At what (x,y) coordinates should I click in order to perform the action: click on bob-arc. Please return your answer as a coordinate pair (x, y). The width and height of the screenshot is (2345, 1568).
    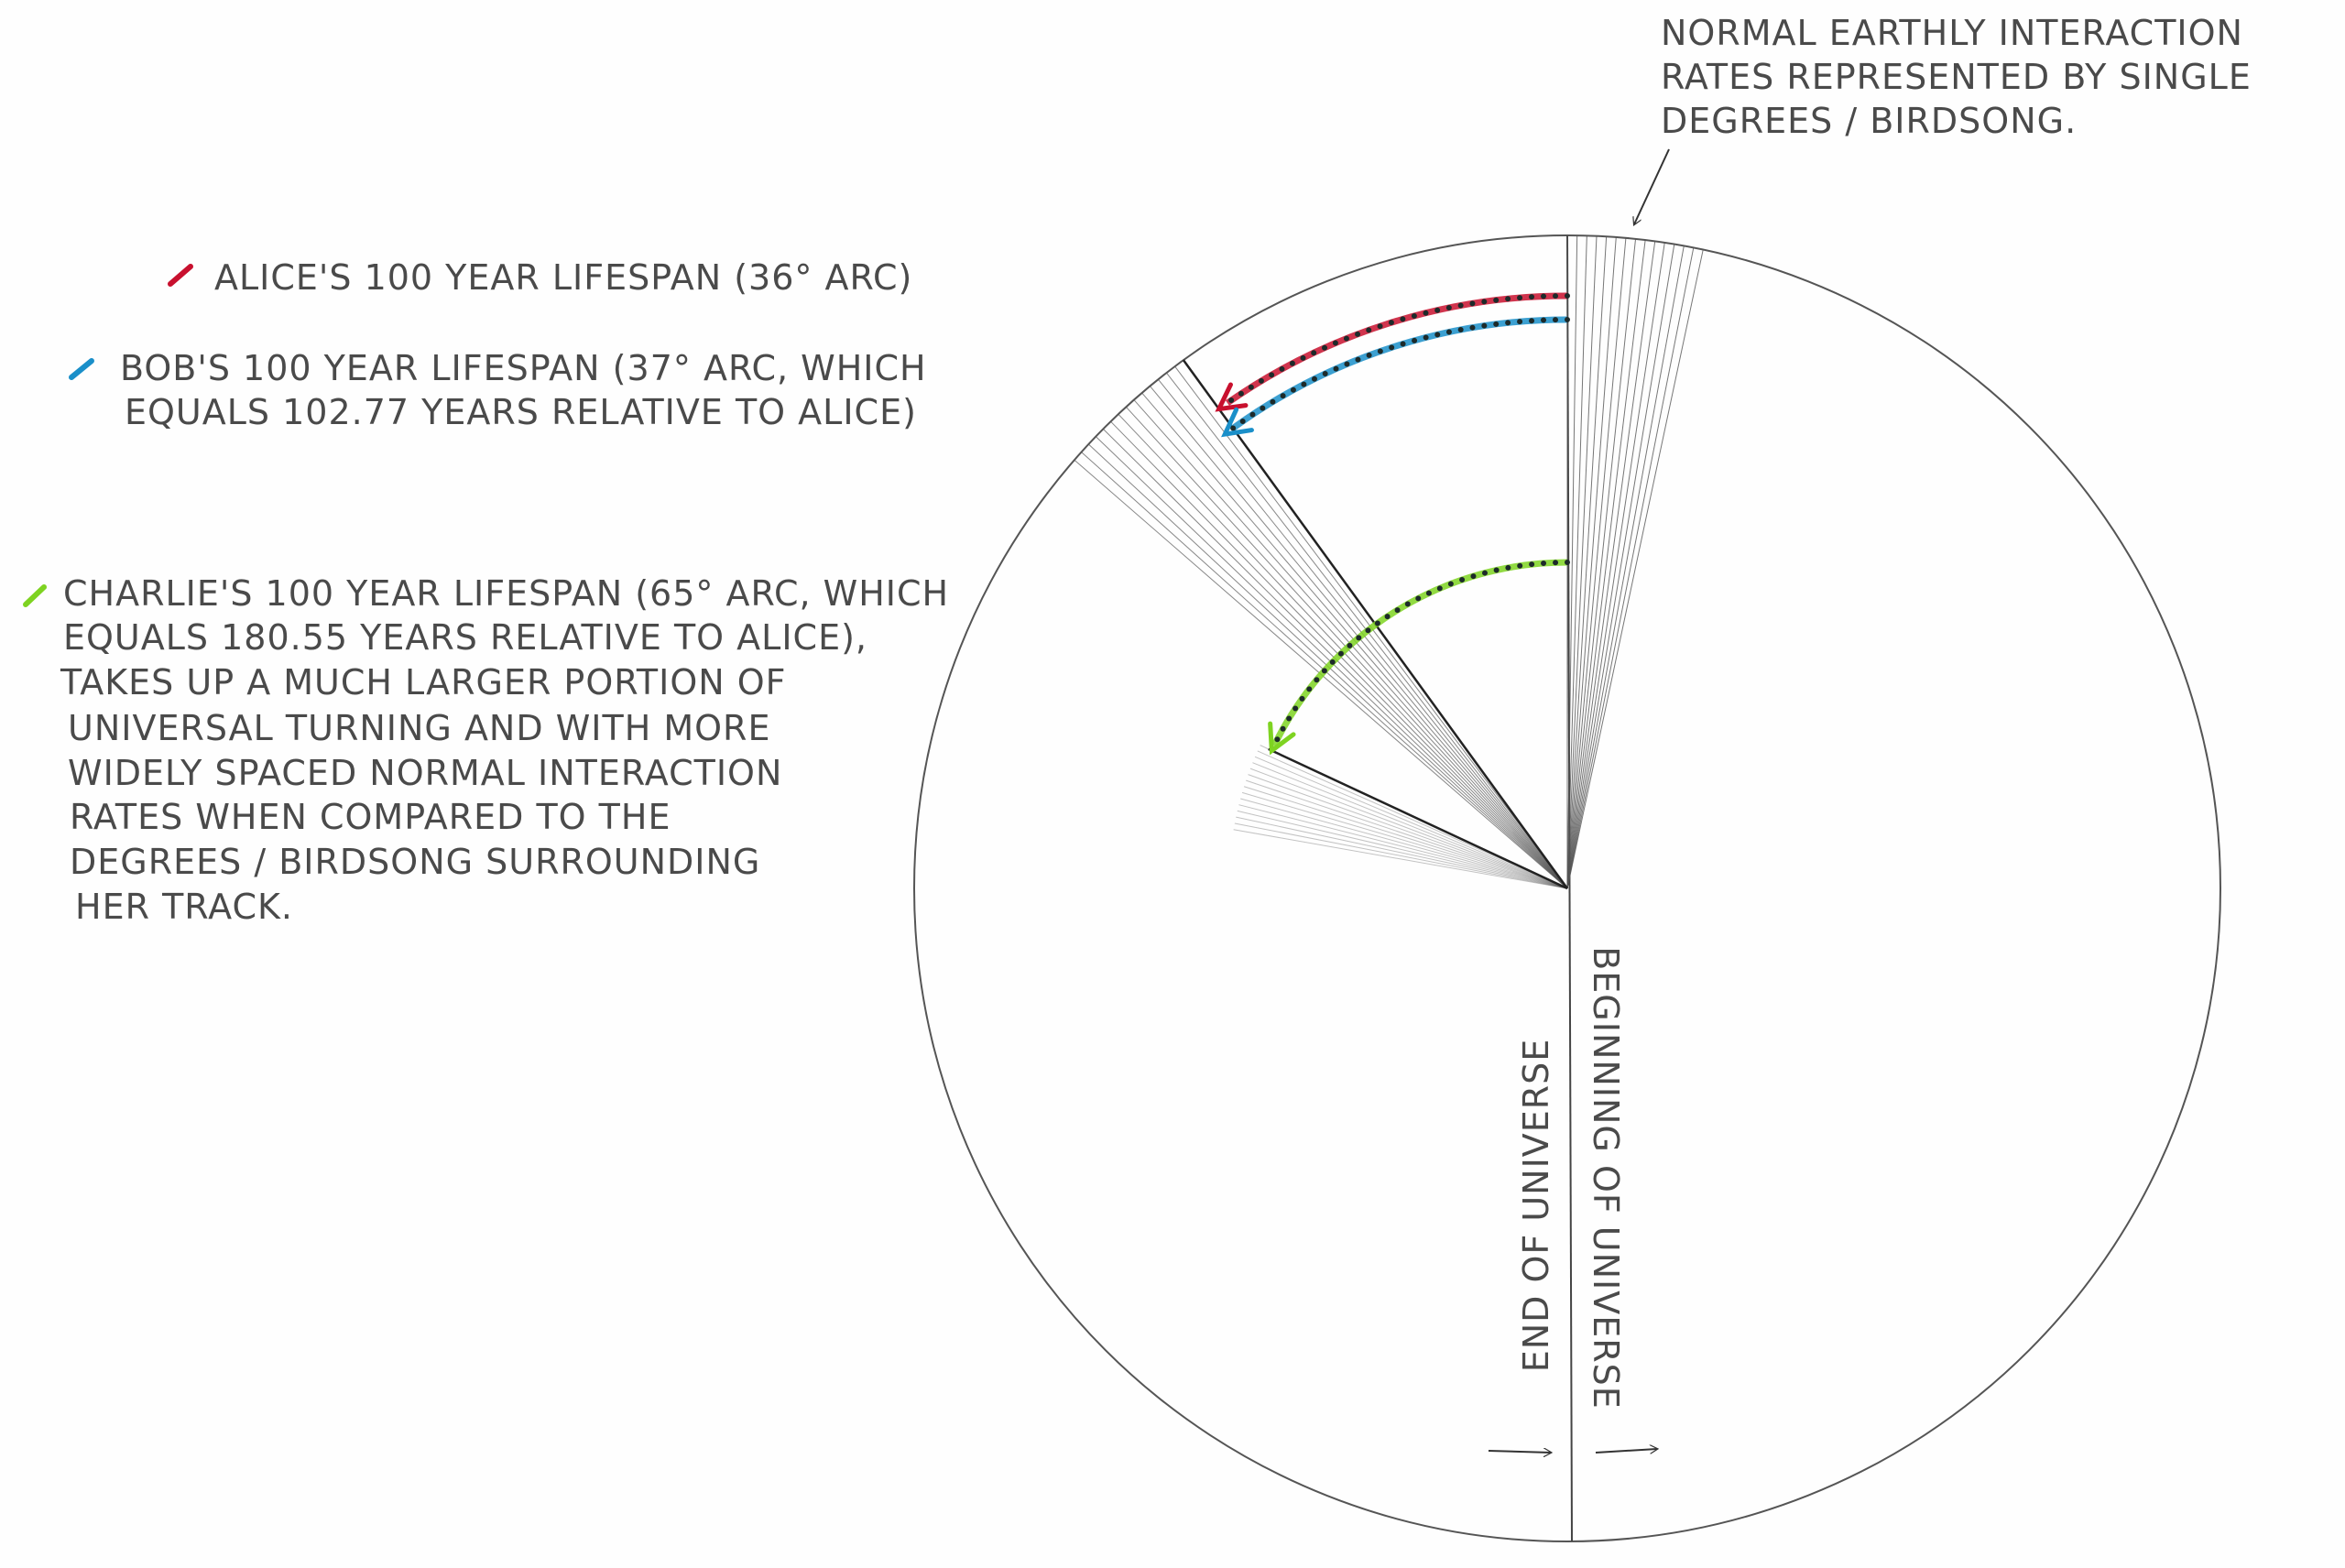
    Looking at the image, I should click on (1399, 373).